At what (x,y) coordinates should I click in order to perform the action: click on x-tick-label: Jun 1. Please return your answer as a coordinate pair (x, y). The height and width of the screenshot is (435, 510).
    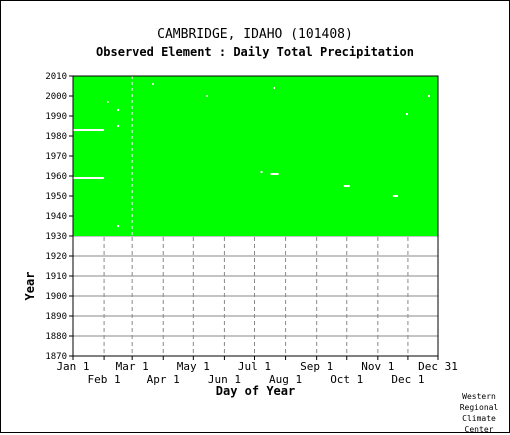
    Looking at the image, I should click on (224, 379).